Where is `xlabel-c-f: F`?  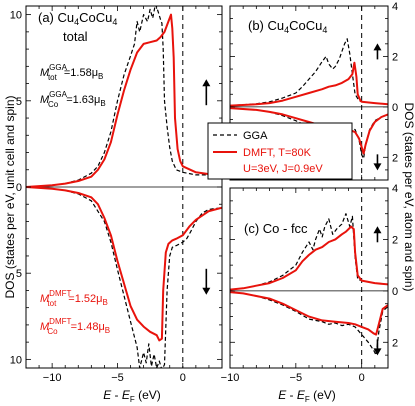
xlabel-c-f: F is located at coordinates (307, 399).